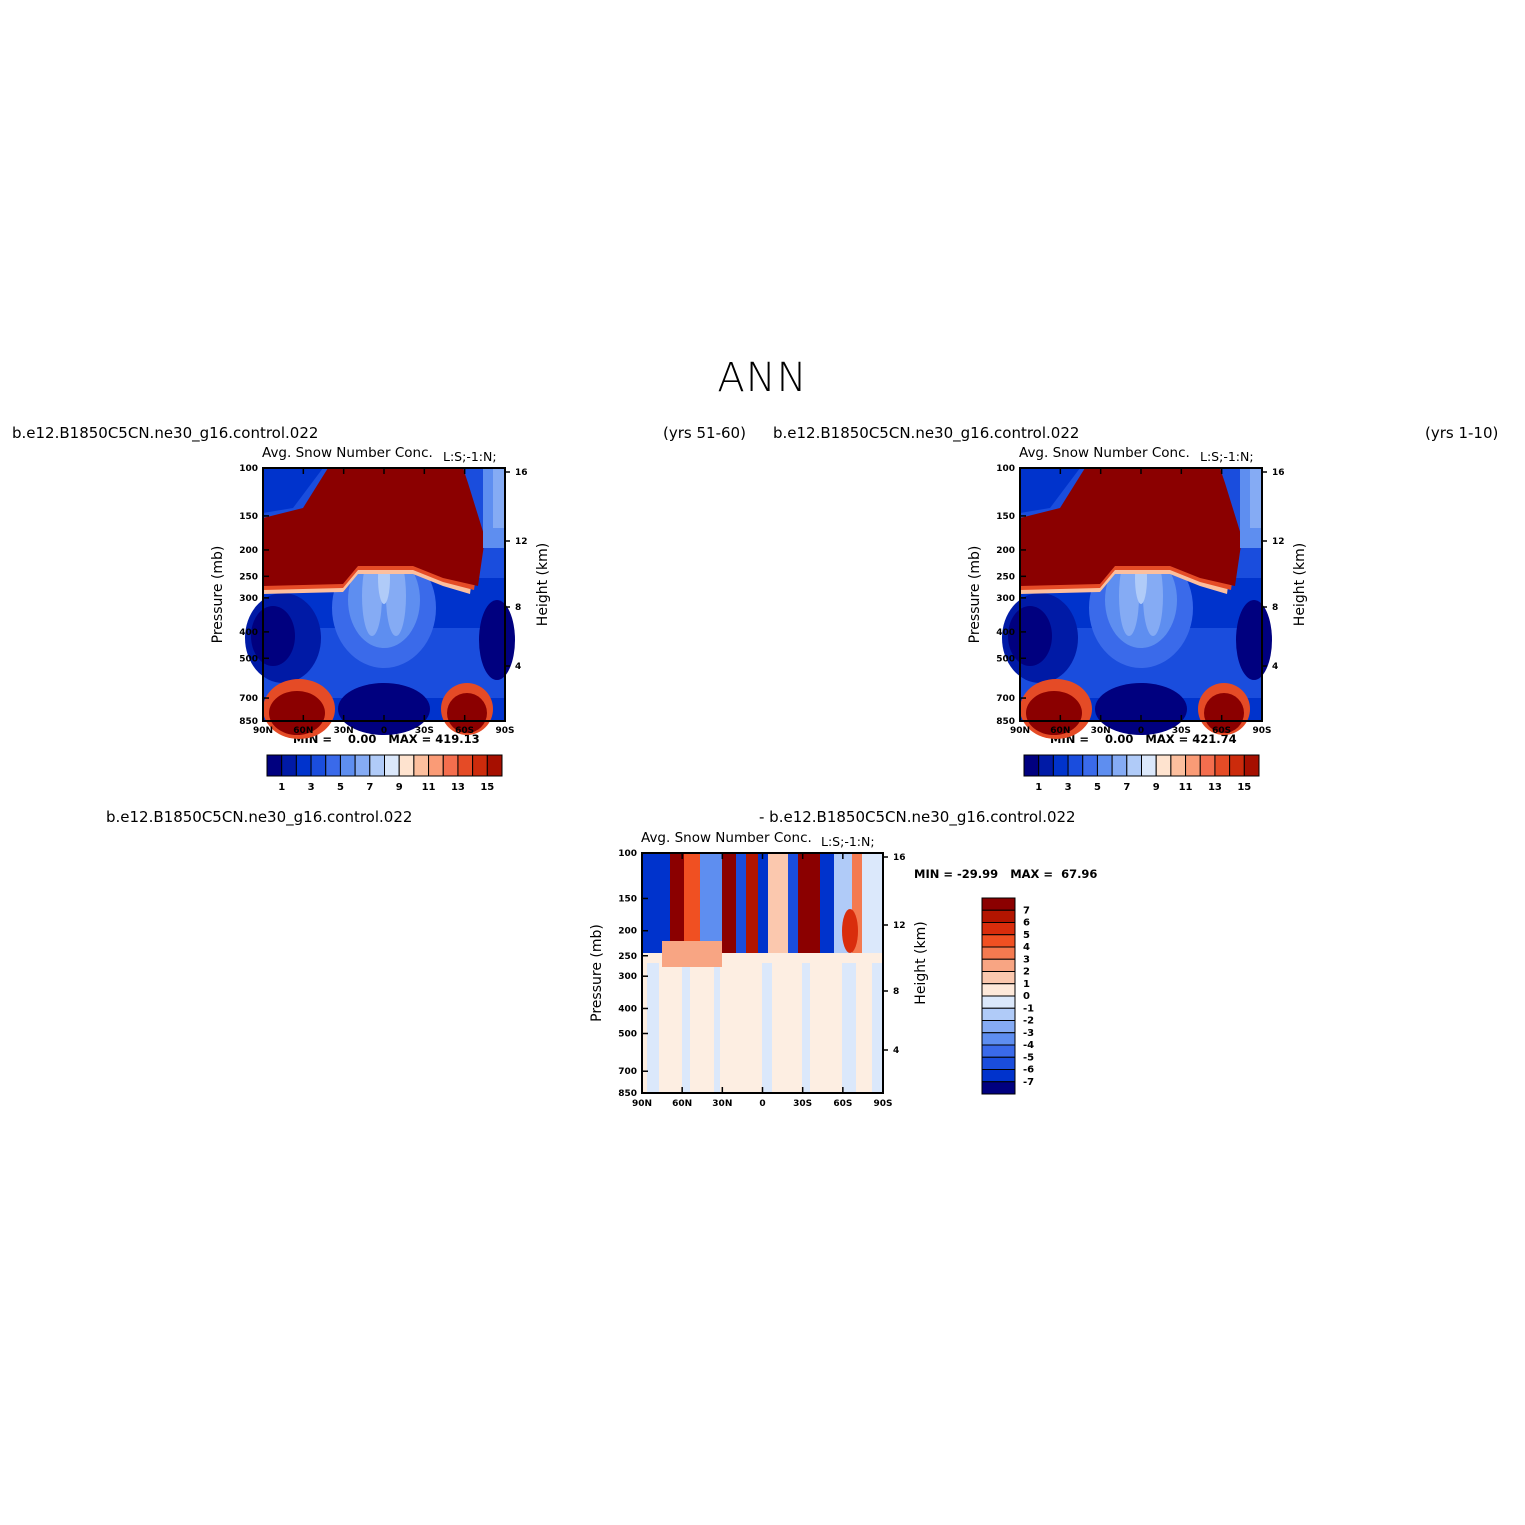 The height and width of the screenshot is (1525, 1525). What do you see at coordinates (1254, 640) in the screenshot?
I see `field-right-core` at bounding box center [1254, 640].